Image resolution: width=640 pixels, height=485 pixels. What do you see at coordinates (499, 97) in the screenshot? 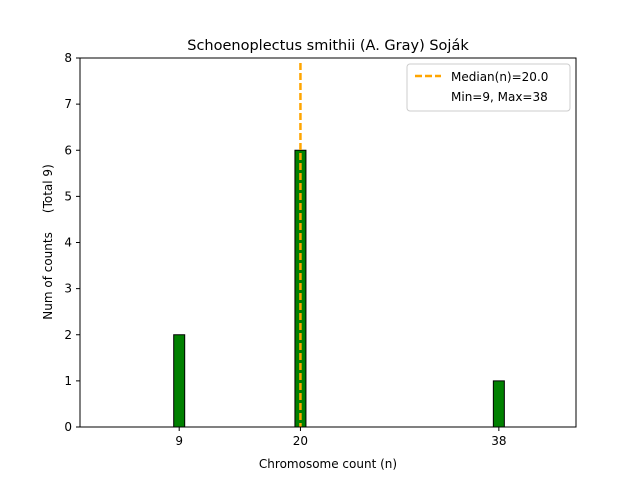
I see `legend-minmax-entry: Min=9, Max=38` at bounding box center [499, 97].